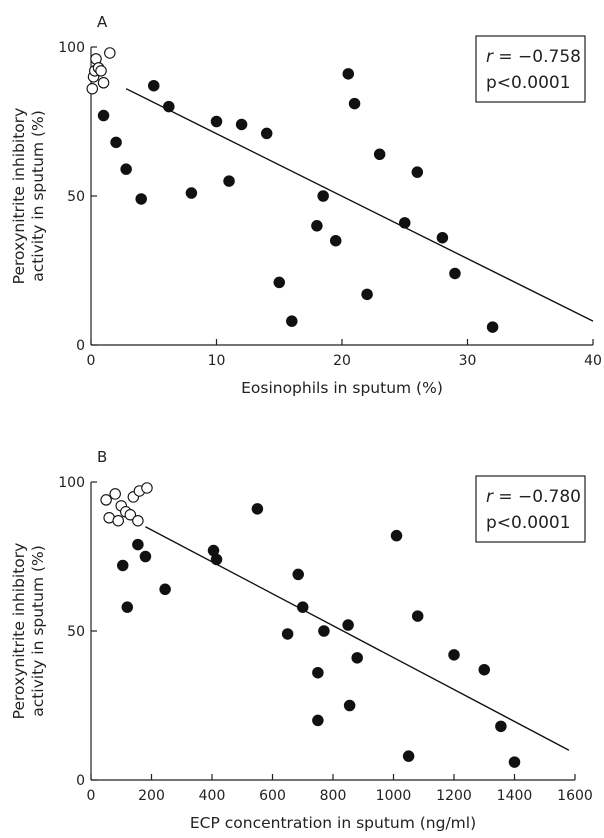 Image resolution: width=604 pixels, height=838 pixels. Describe the element at coordinates (537, 497) in the screenshot. I see `stat-r-value: = −0.780` at that location.